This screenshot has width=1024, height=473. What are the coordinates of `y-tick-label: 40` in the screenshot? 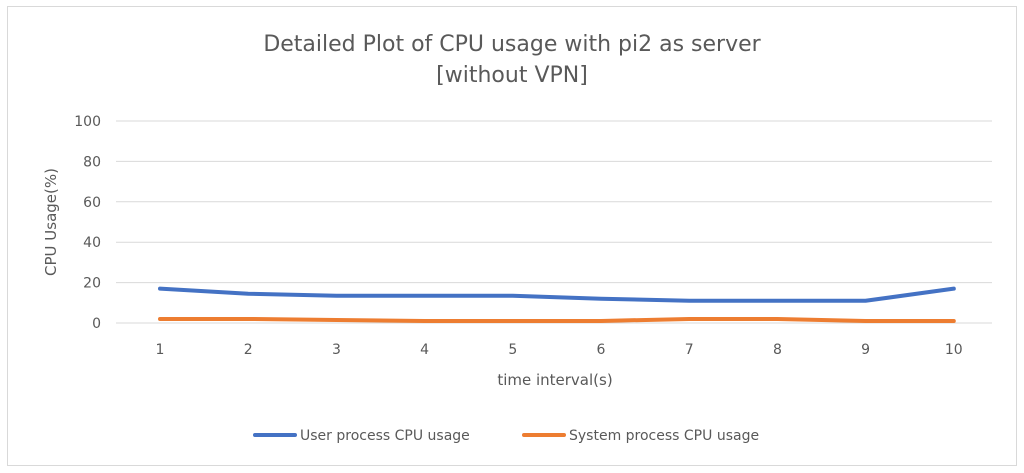 It's located at (92, 243).